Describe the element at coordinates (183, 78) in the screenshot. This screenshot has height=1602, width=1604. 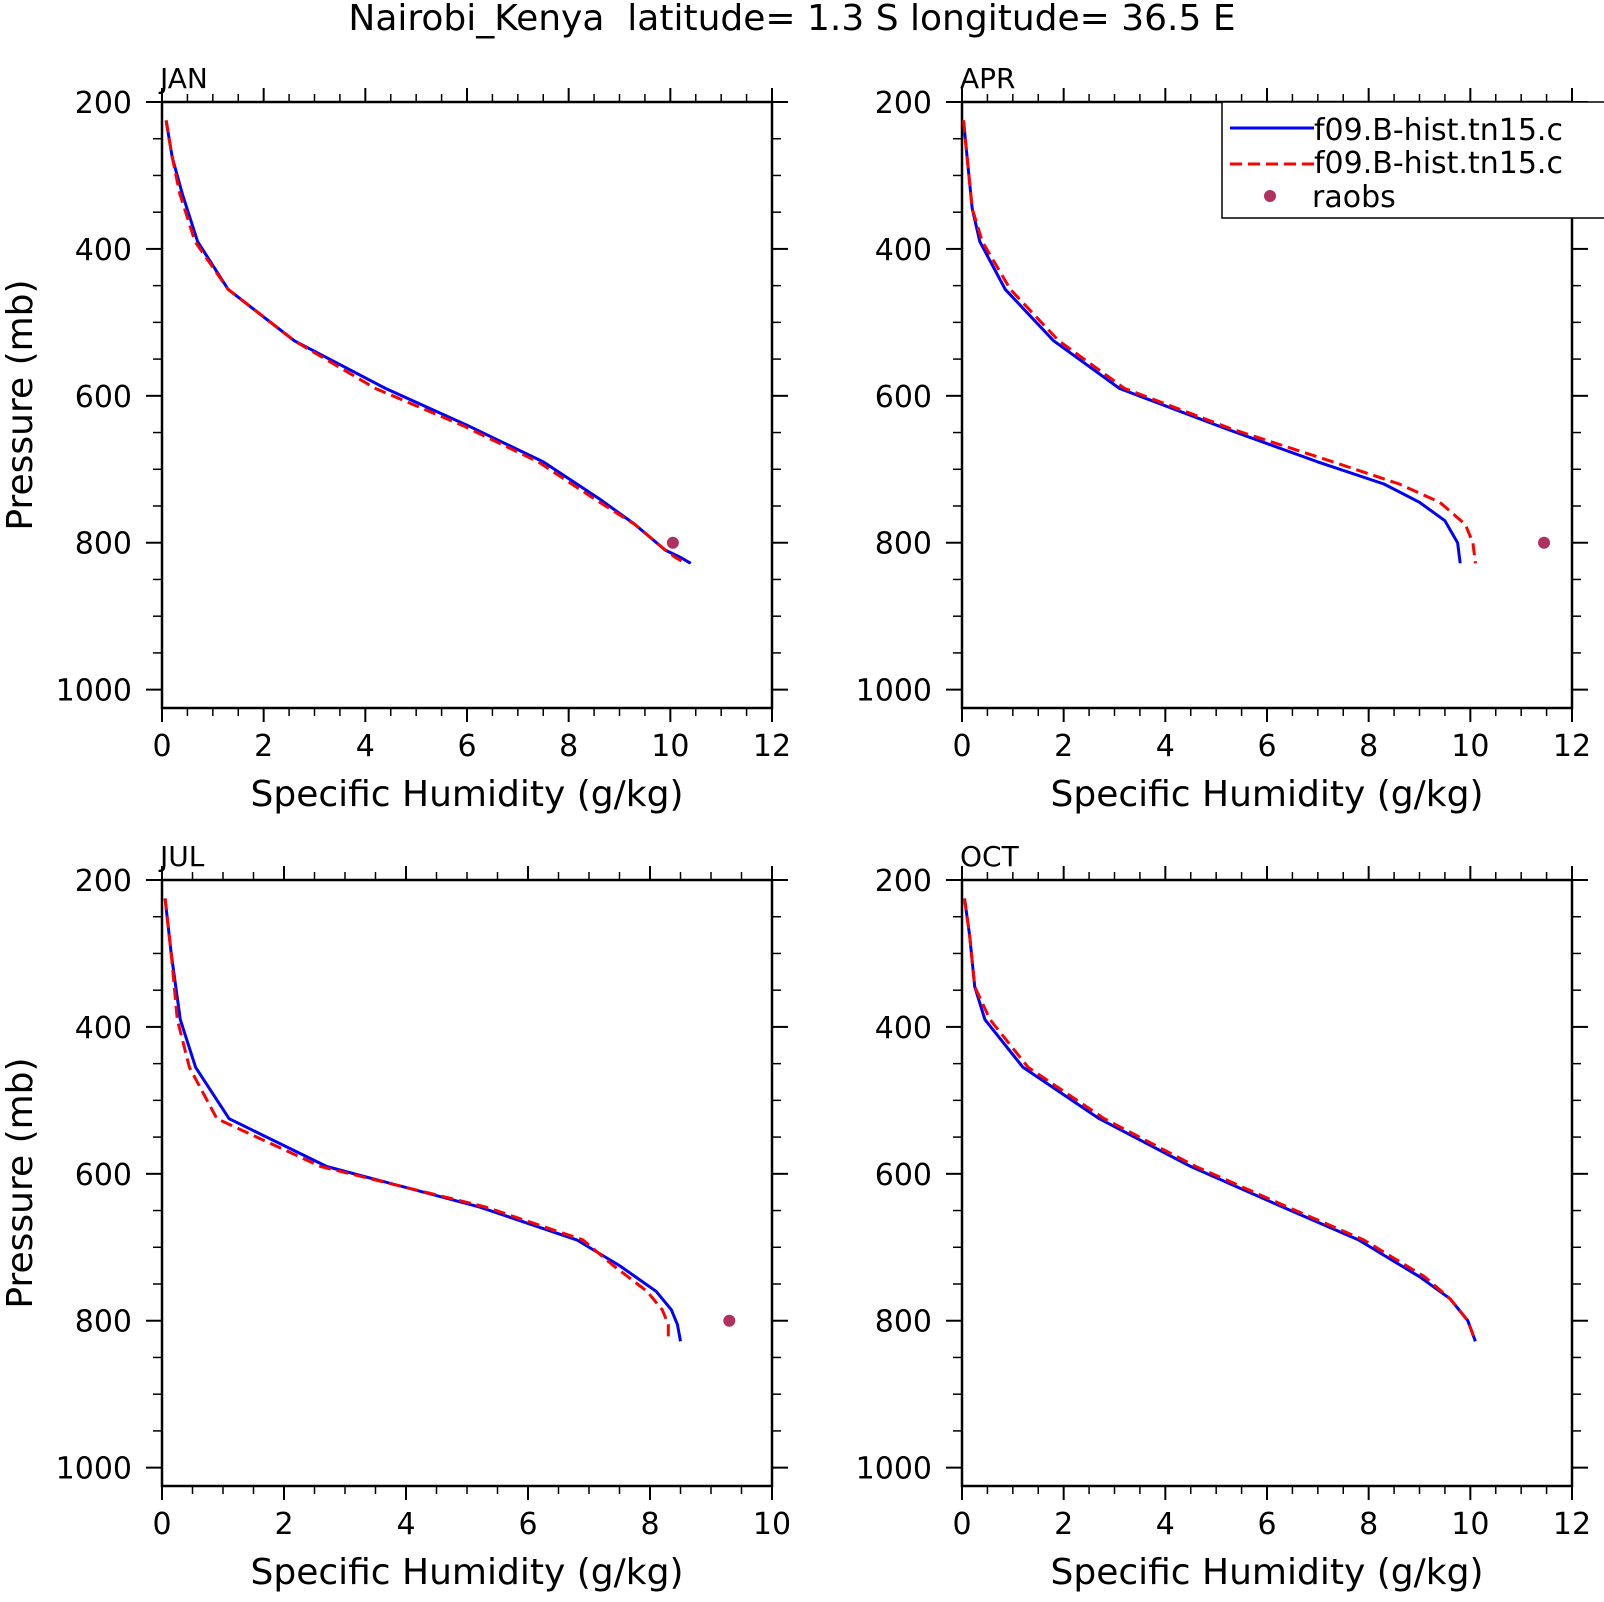
I see `panel-title: JAN` at that location.